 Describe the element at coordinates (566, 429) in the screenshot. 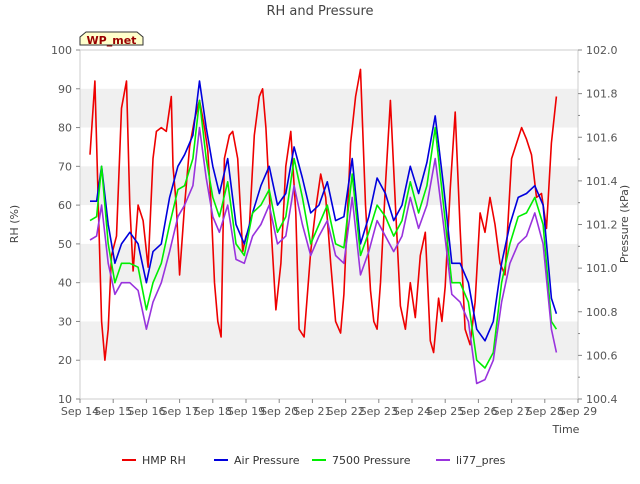

I see `x-axis-label: Time` at that location.